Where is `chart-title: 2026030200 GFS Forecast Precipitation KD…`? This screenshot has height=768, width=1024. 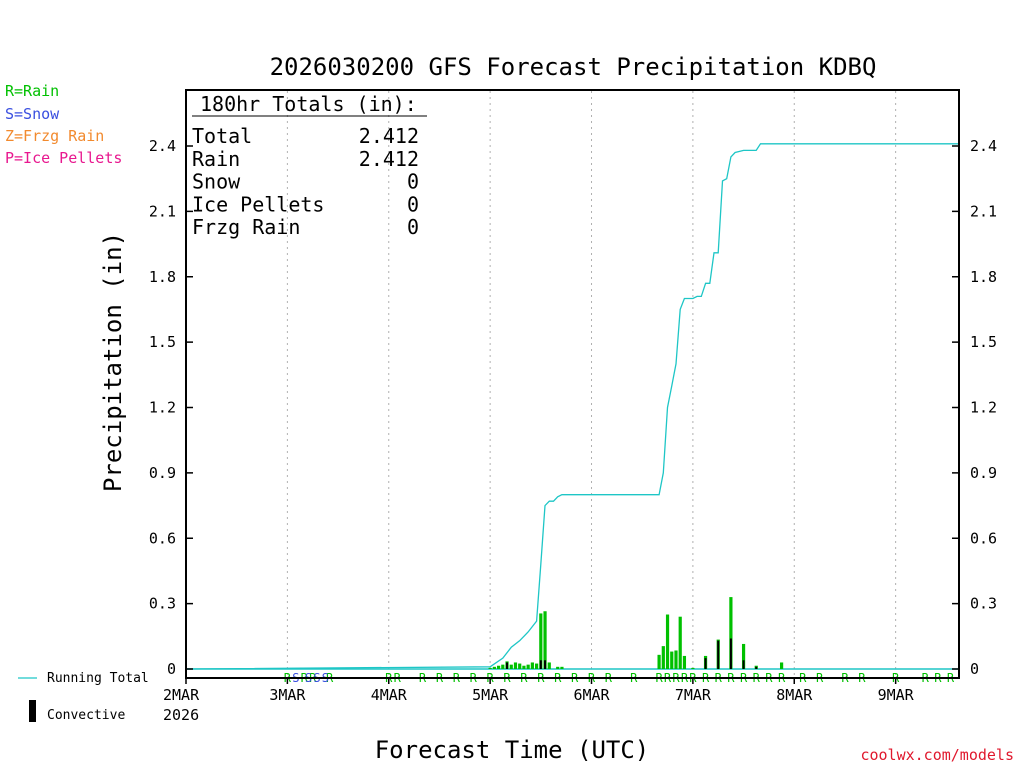
chart-title: 2026030200 GFS Forecast Precipitation KD… is located at coordinates (573, 67).